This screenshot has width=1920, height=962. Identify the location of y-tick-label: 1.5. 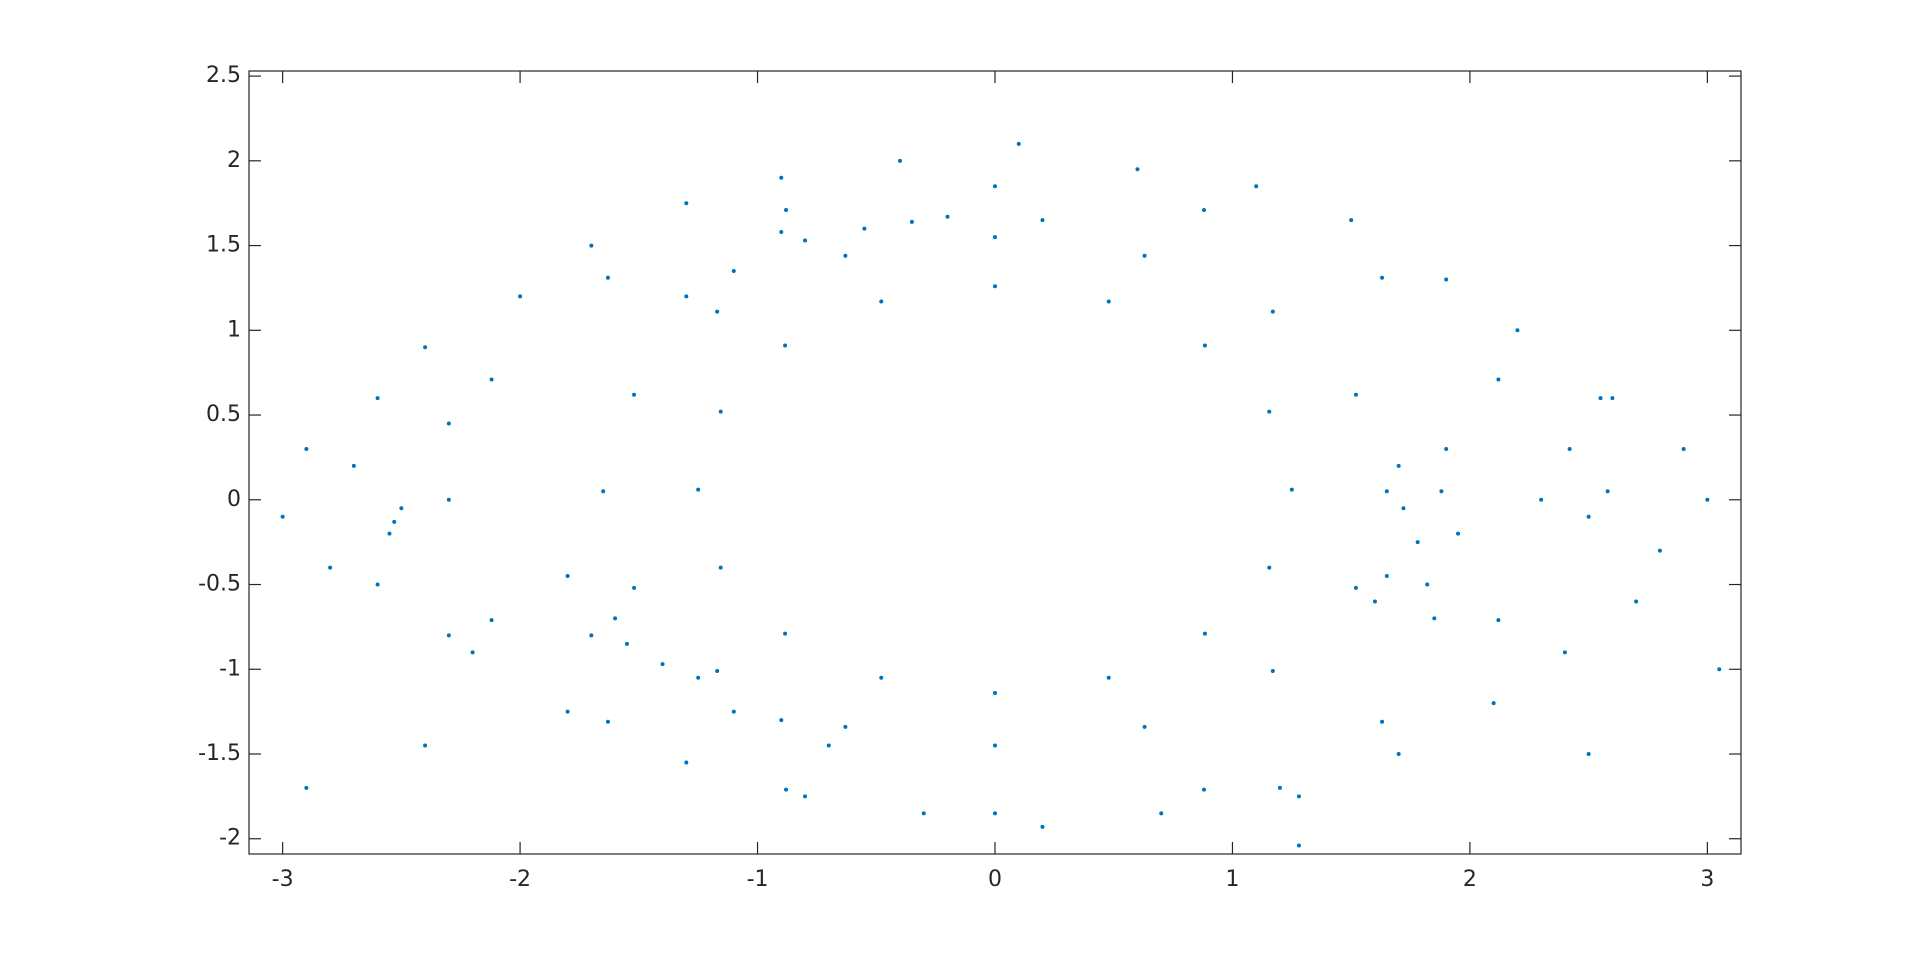
(223, 245).